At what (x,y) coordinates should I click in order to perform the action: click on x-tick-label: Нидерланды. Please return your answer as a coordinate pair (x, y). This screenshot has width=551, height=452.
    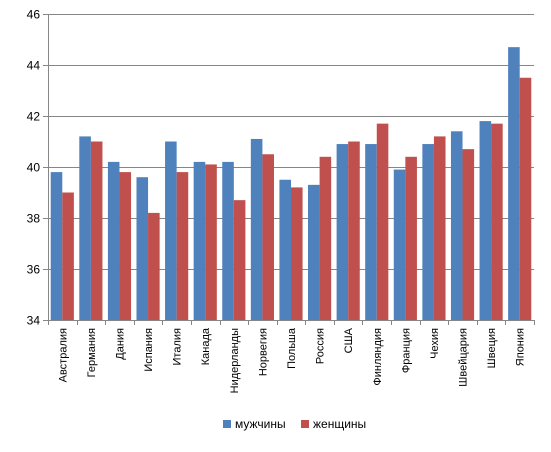
    Looking at the image, I should click on (235, 360).